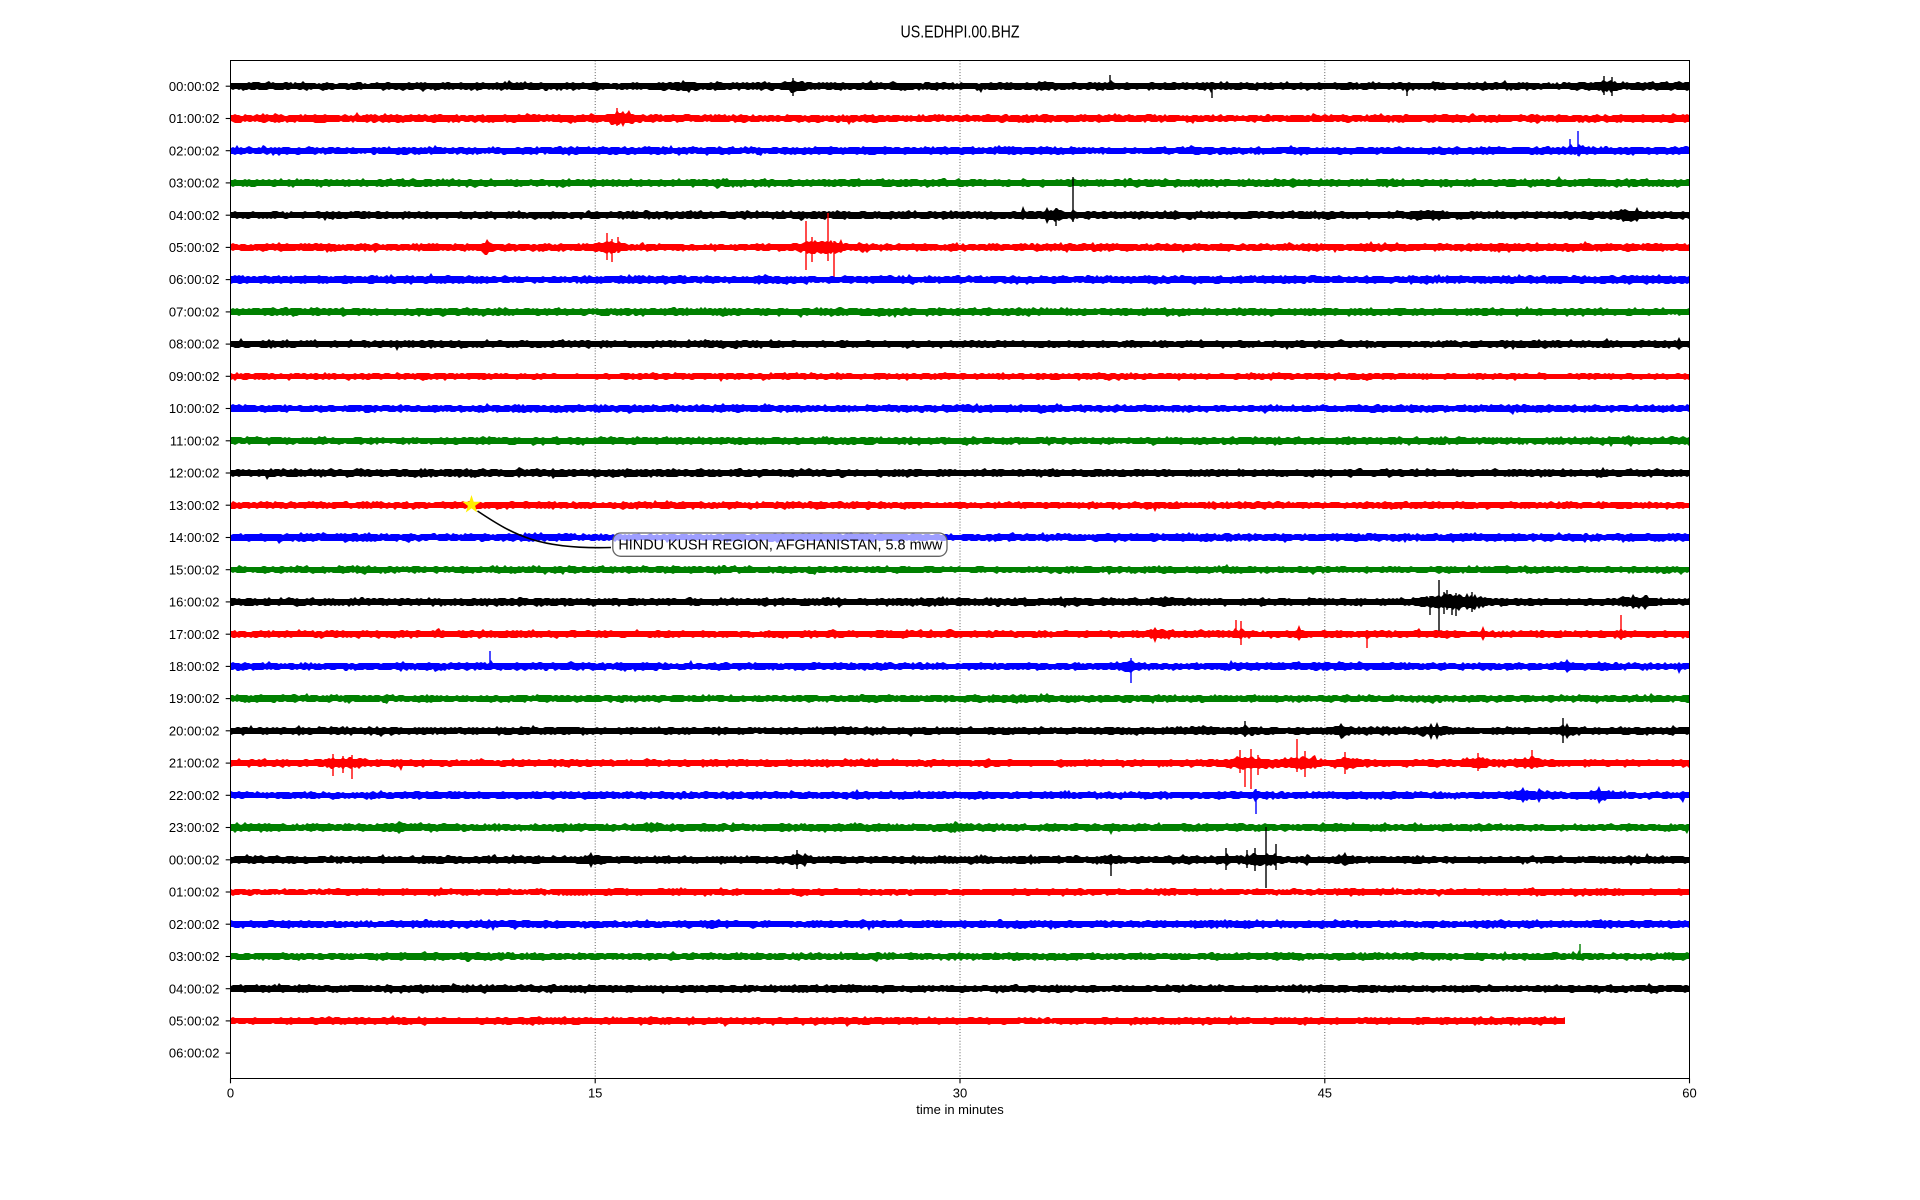  Describe the element at coordinates (194, 408) in the screenshot. I see `svg-text: 10:00:02` at that location.